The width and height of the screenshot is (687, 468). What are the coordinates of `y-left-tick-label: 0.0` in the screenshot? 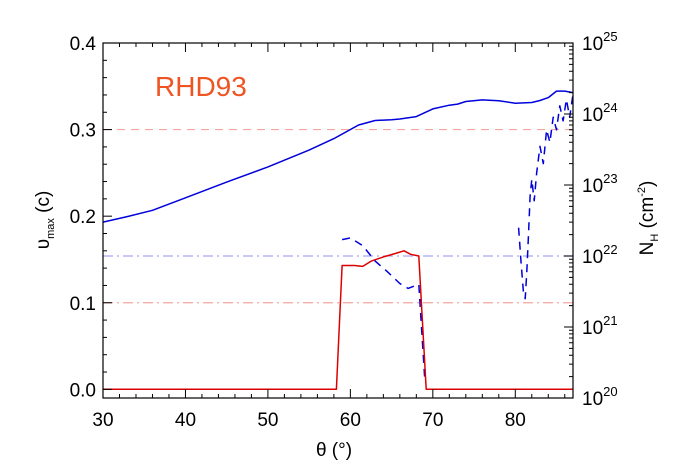 It's located at (83, 390).